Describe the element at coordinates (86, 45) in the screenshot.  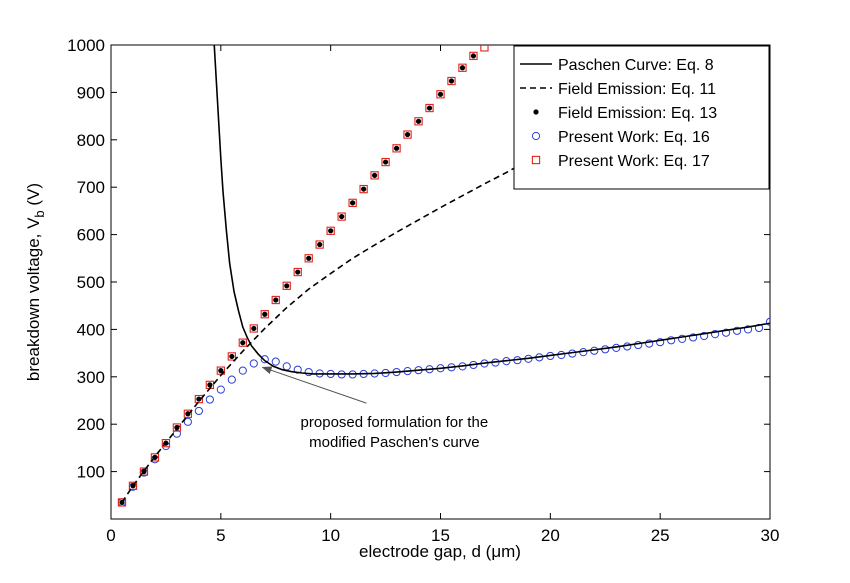
I see `y-tick-label: 1000` at that location.